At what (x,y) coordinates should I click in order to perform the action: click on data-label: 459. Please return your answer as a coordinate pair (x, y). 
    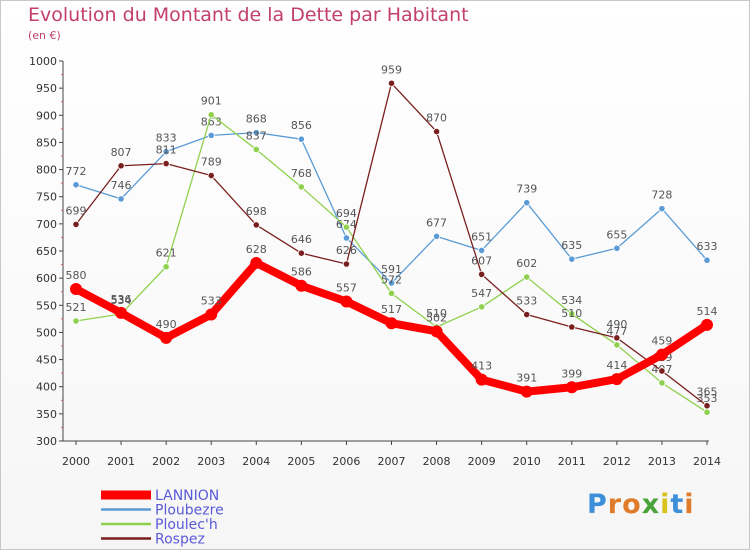
    Looking at the image, I should click on (661, 341).